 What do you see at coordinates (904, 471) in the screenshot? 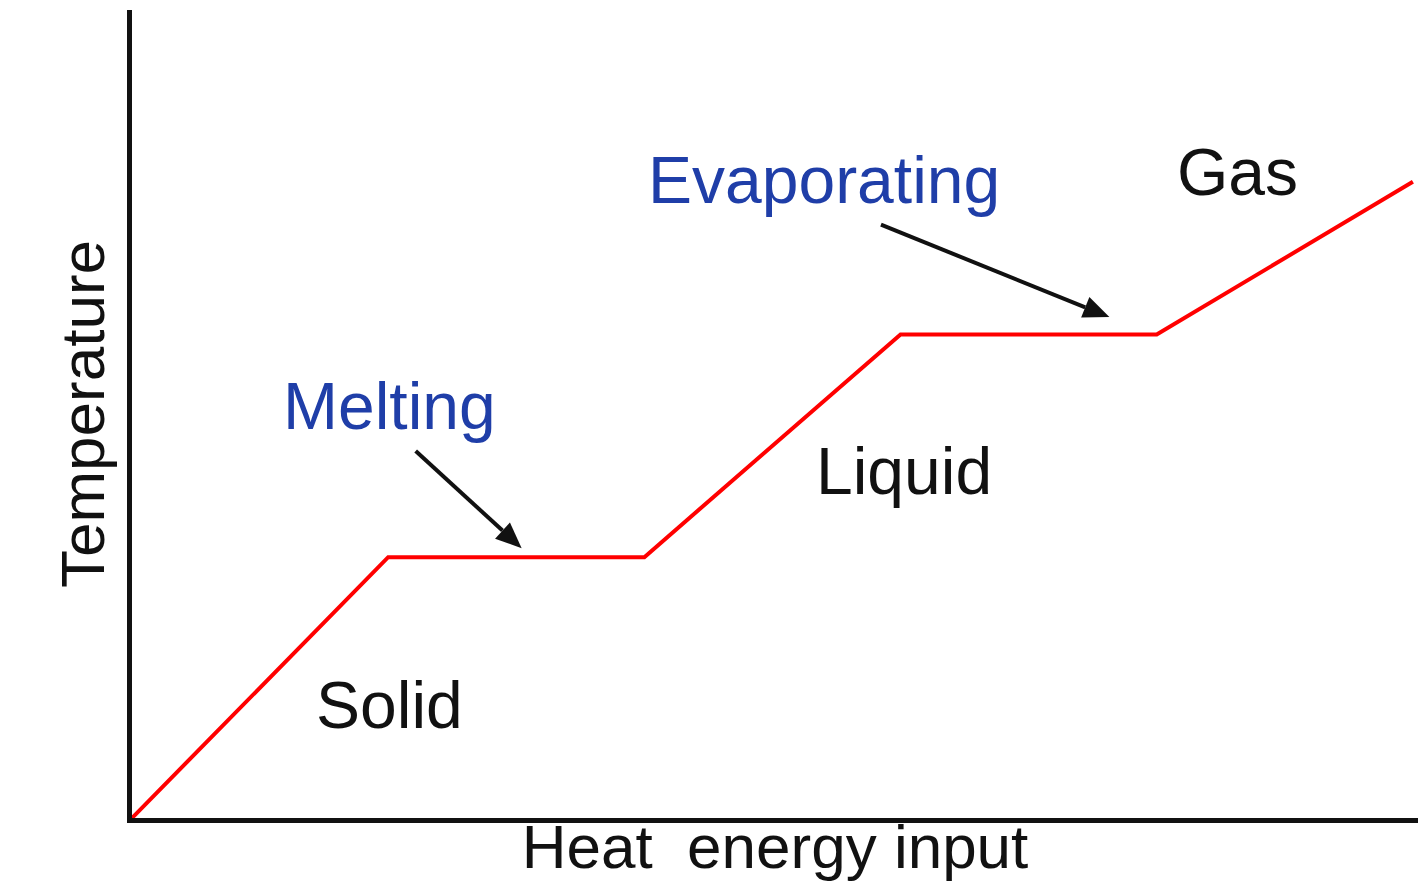
I see `annotation: Liquid` at bounding box center [904, 471].